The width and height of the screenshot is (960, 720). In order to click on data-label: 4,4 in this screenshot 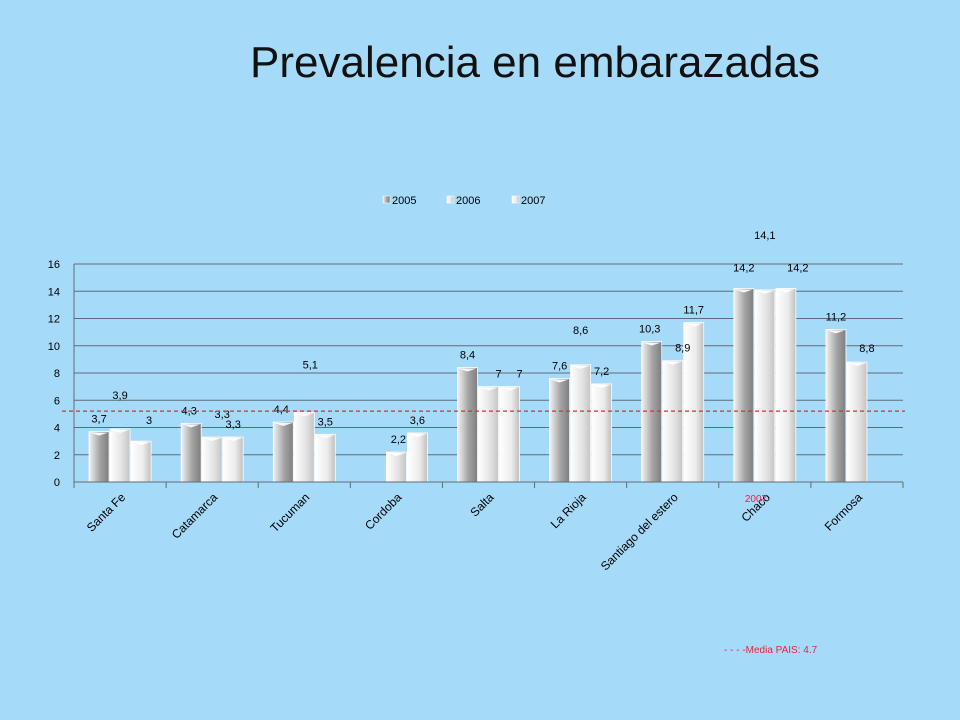, I will do `click(281, 410)`.